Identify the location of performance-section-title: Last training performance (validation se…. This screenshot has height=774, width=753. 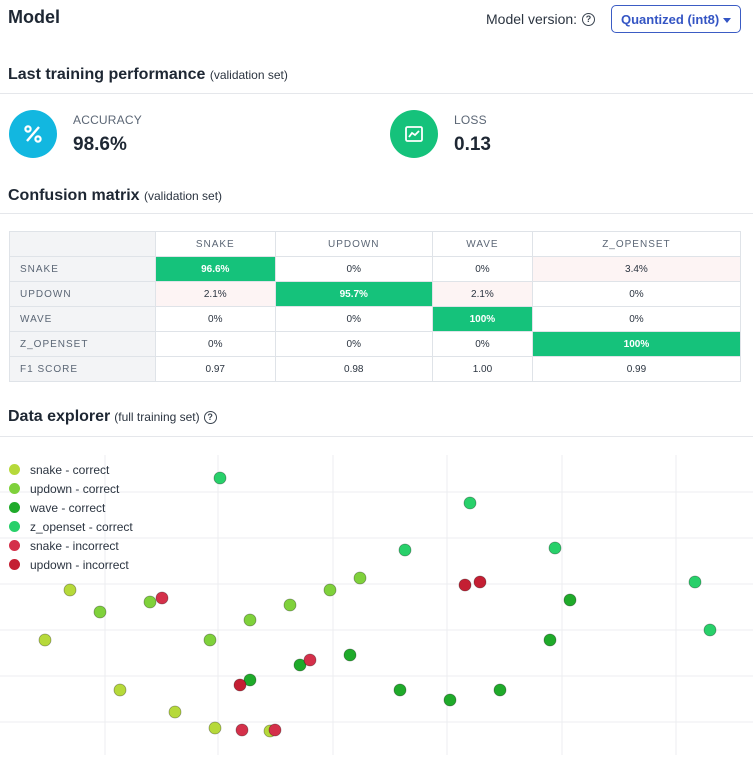
(148, 75).